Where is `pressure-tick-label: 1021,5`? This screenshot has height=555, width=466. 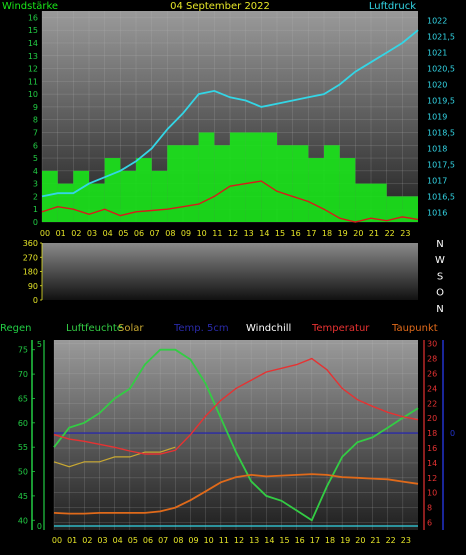 pressure-tick-label: 1021,5 is located at coordinates (441, 37).